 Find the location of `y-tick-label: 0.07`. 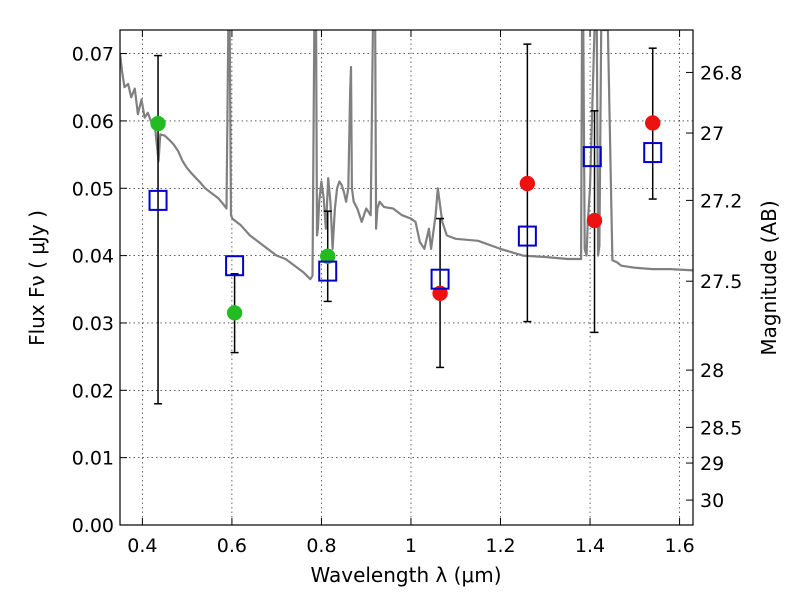

y-tick-label: 0.07 is located at coordinates (93, 55).